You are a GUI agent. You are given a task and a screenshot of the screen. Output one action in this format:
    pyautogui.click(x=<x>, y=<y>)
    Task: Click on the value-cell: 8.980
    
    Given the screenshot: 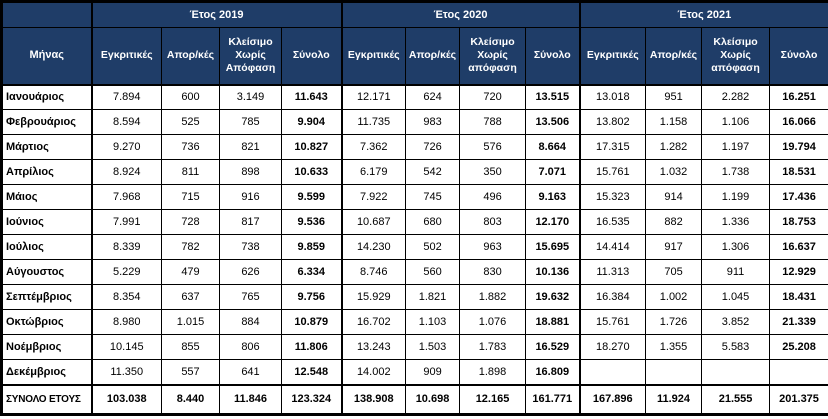 What is the action you would take?
    pyautogui.click(x=126, y=322)
    